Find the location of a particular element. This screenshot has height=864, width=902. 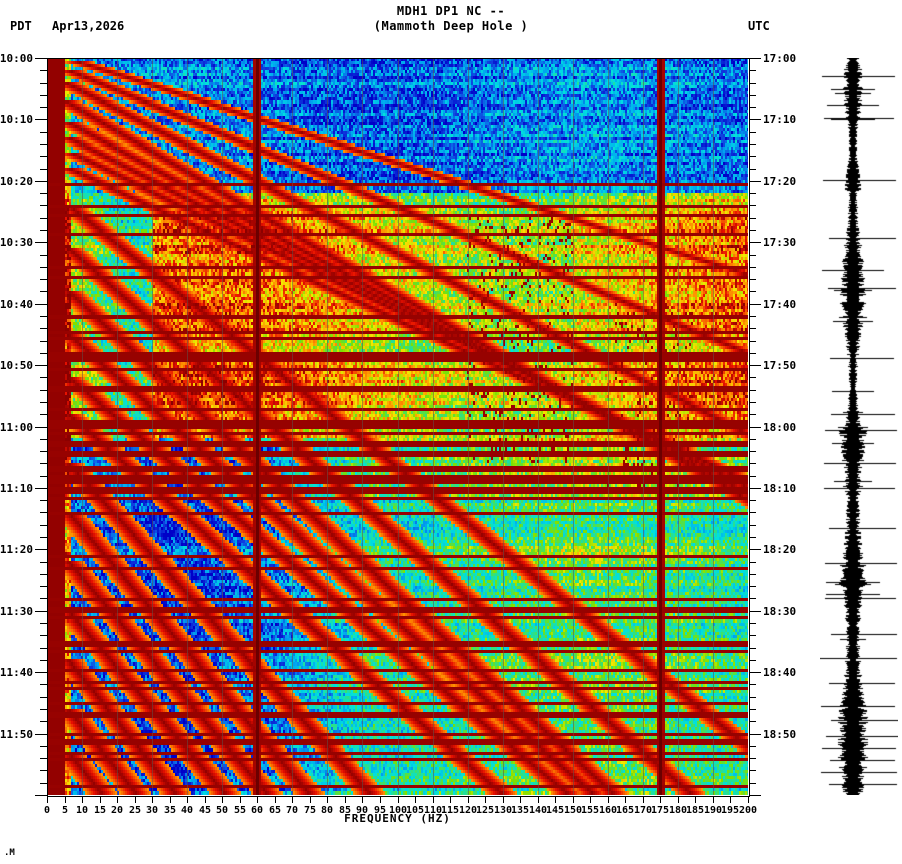

time-label-pdt: 11:20 is located at coordinates (16, 549).